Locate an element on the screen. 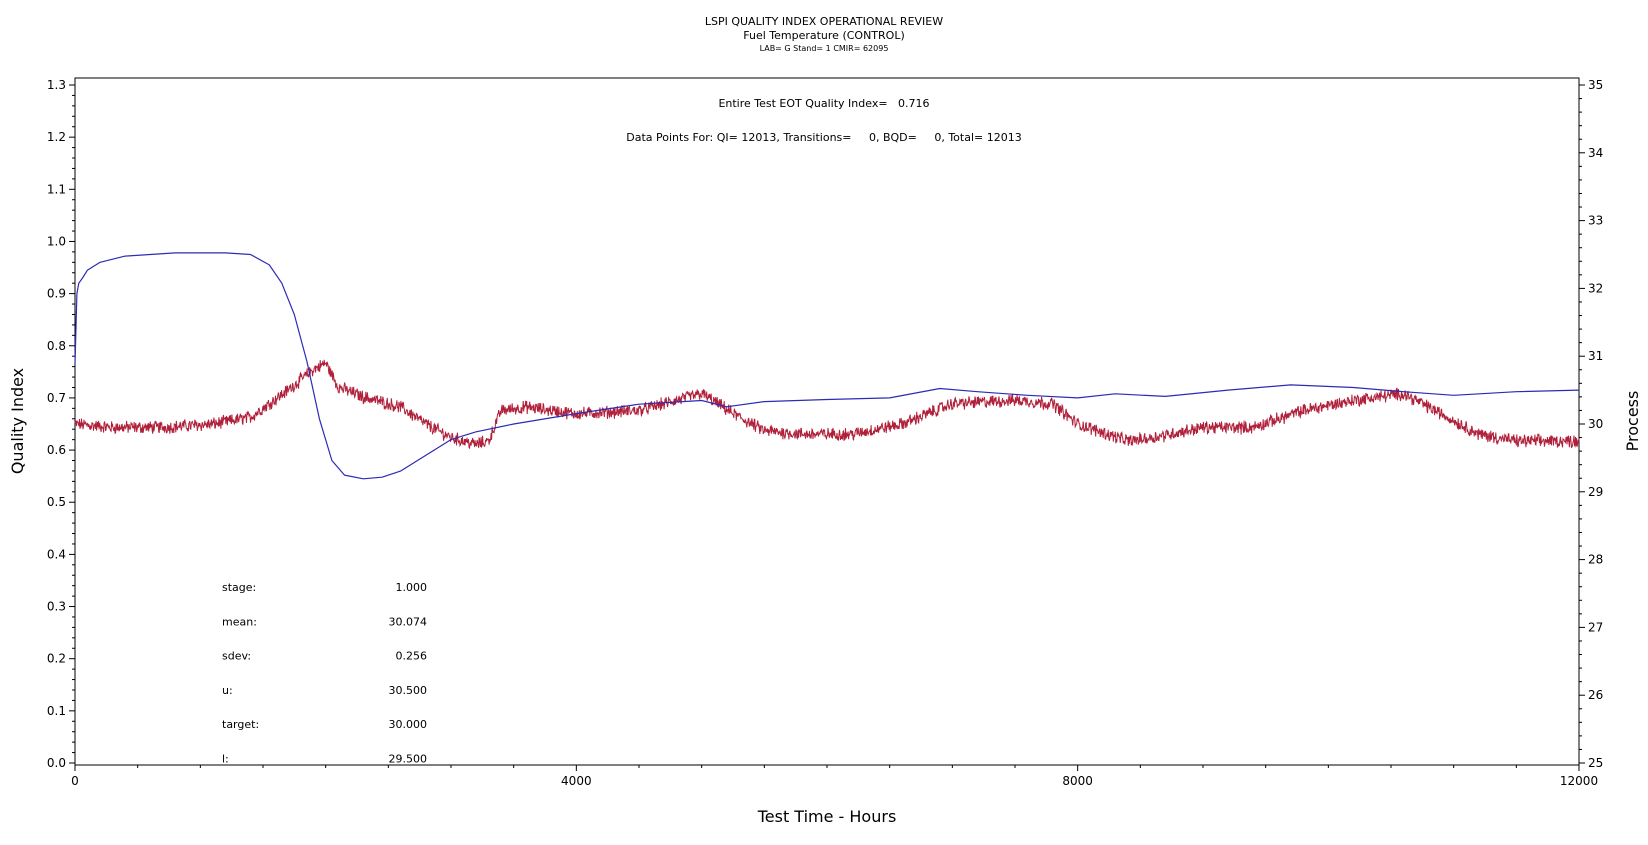  right-tick-label: 32 is located at coordinates (1595, 288).